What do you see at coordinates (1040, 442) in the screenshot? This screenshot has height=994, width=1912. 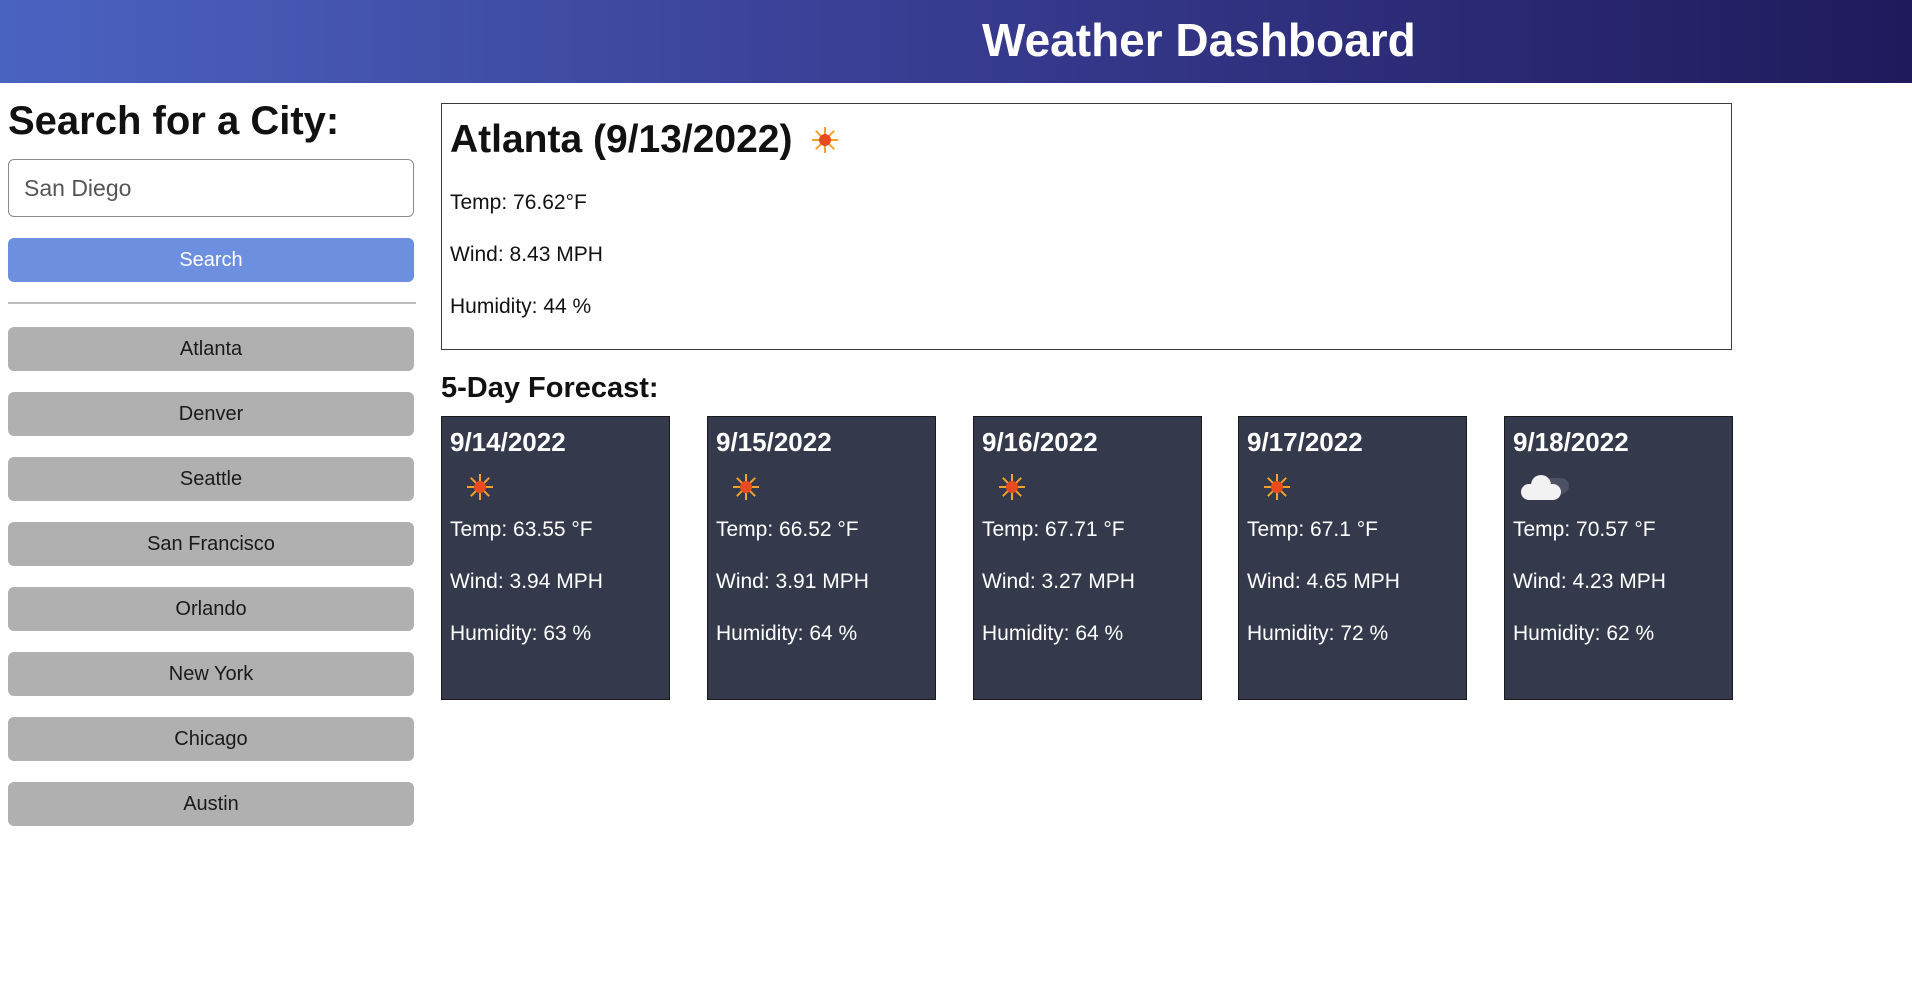 I see `forecast-date: 9/16/2022` at bounding box center [1040, 442].